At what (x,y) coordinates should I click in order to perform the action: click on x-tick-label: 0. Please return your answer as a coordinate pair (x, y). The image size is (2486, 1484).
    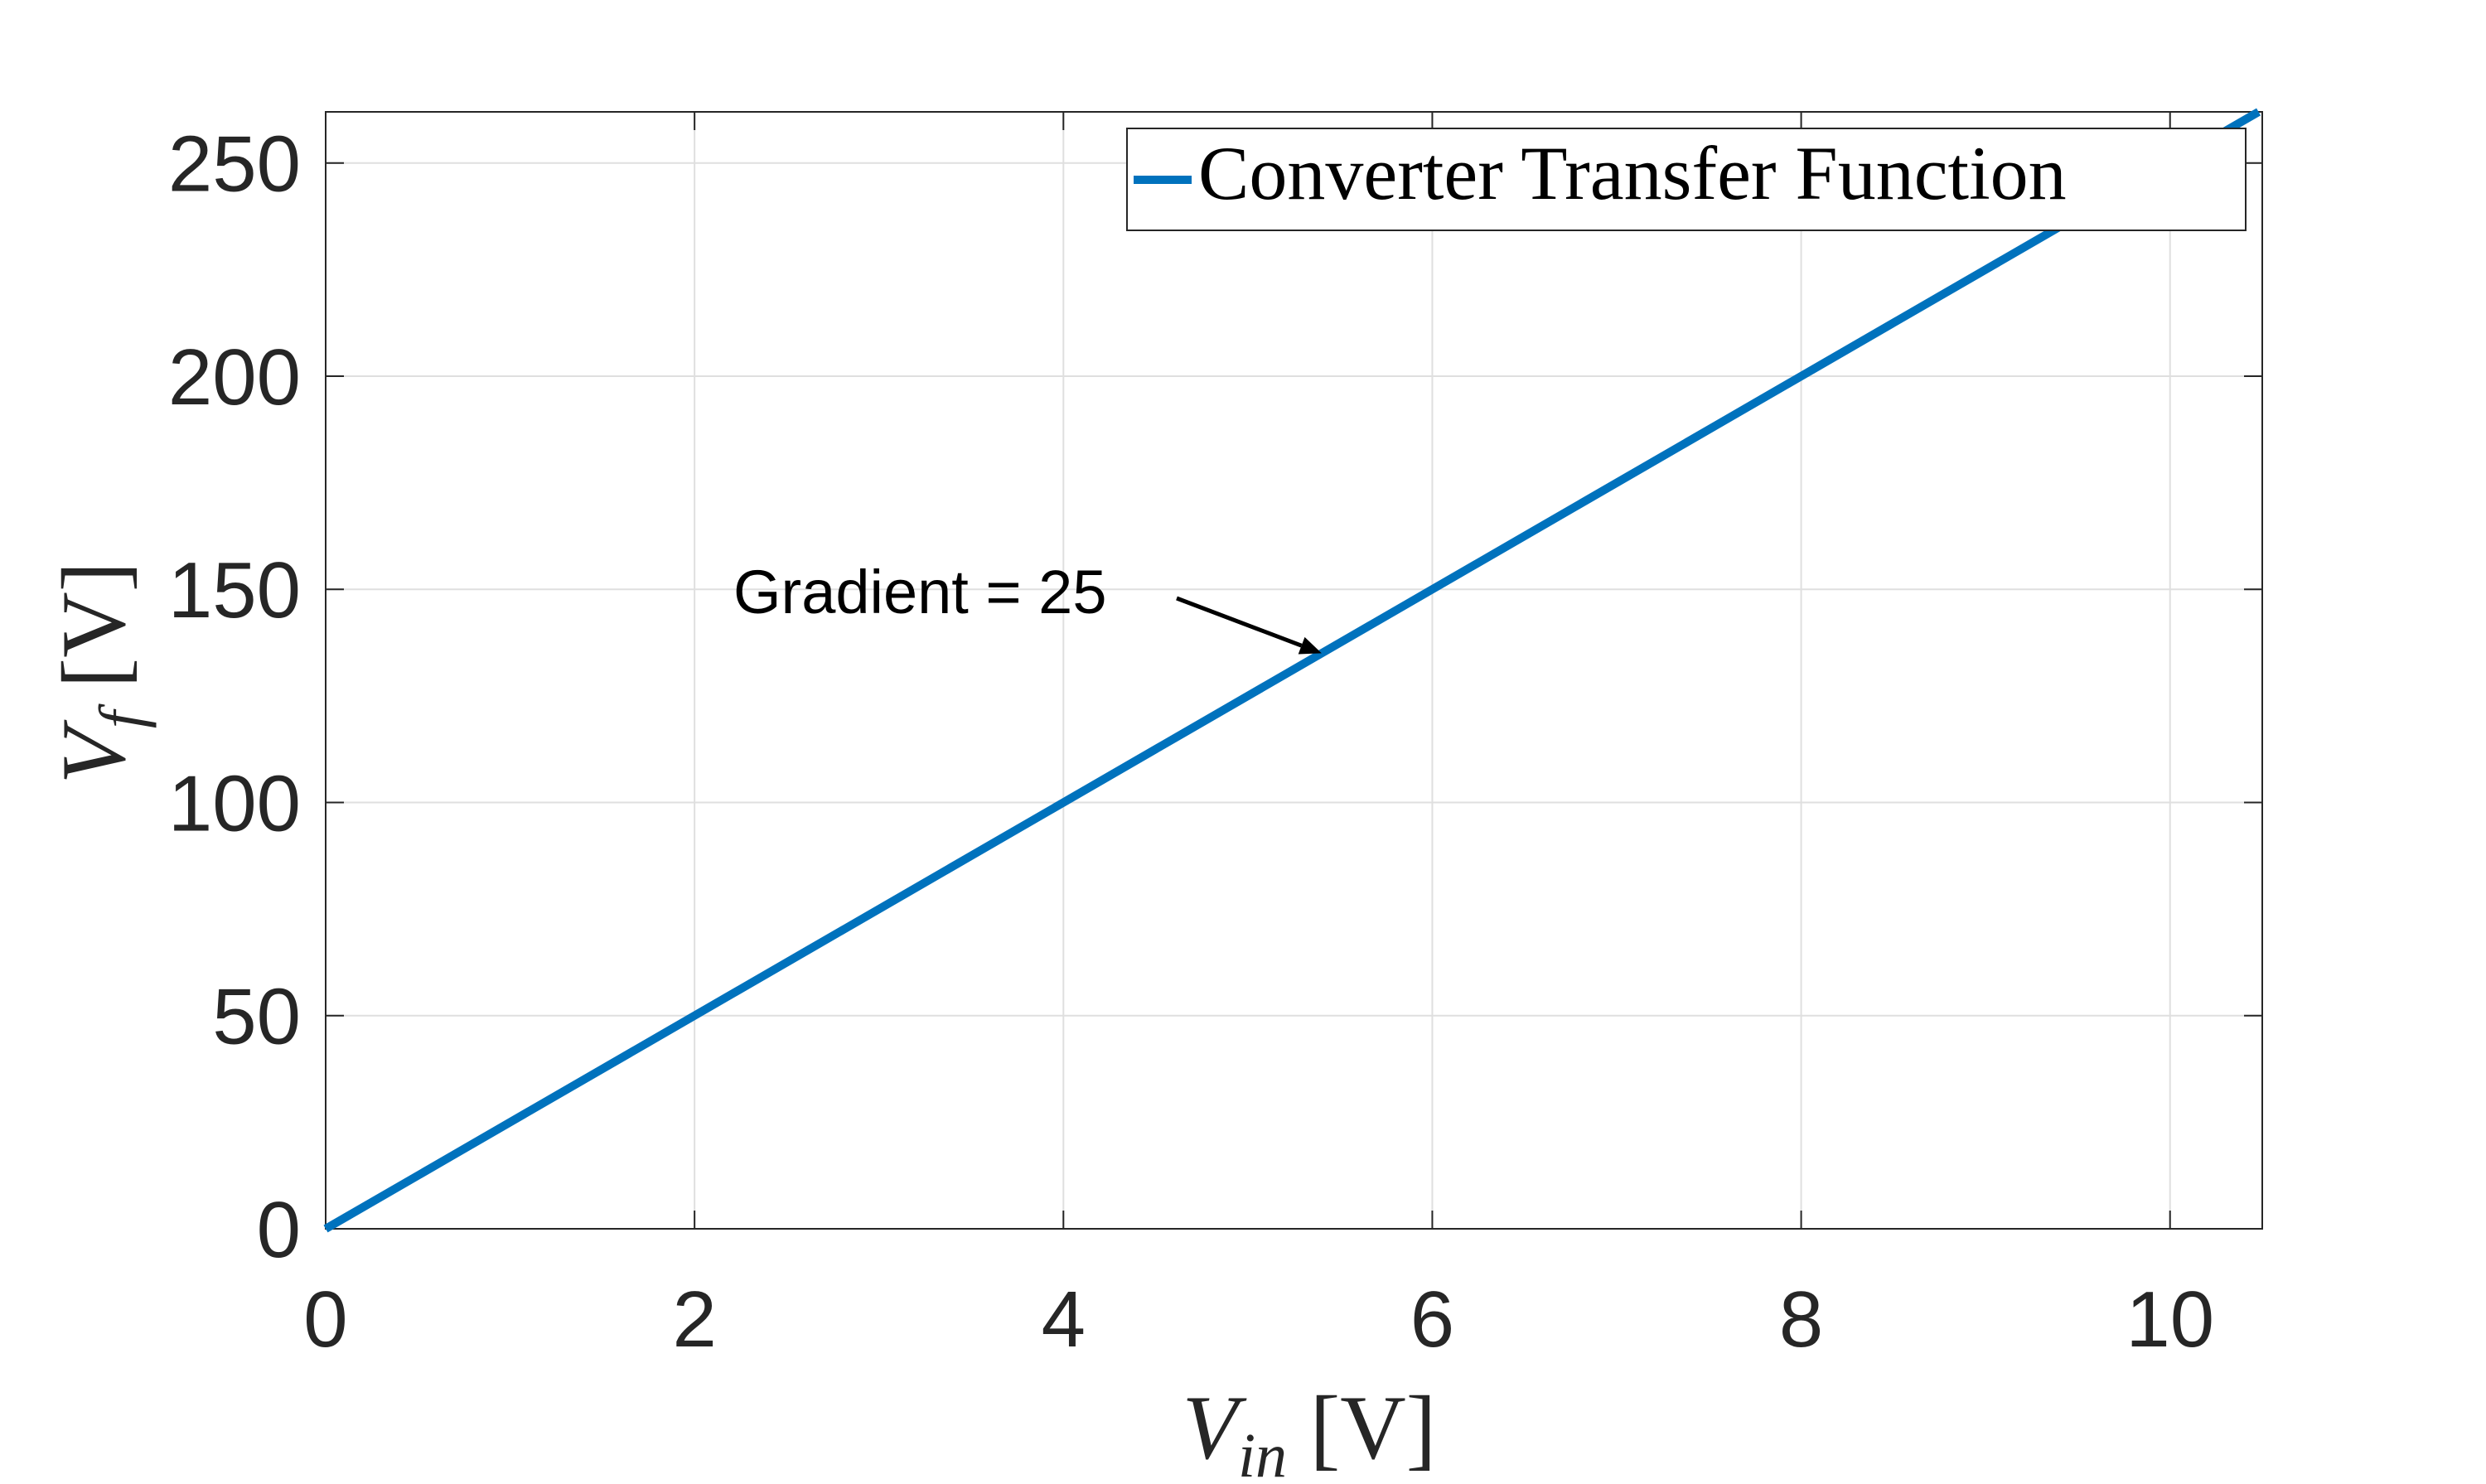
    Looking at the image, I should click on (325, 1319).